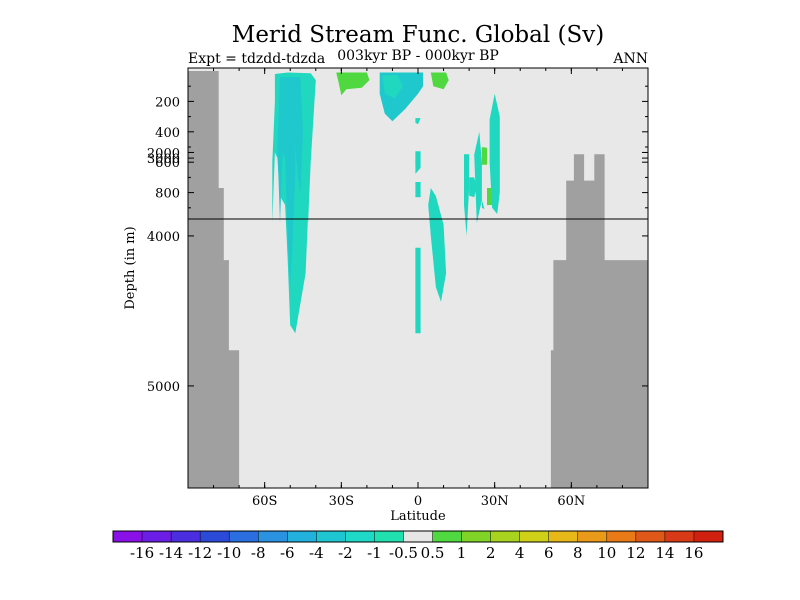 The image size is (800, 600). I want to click on colorbar-label: -2, so click(345, 553).